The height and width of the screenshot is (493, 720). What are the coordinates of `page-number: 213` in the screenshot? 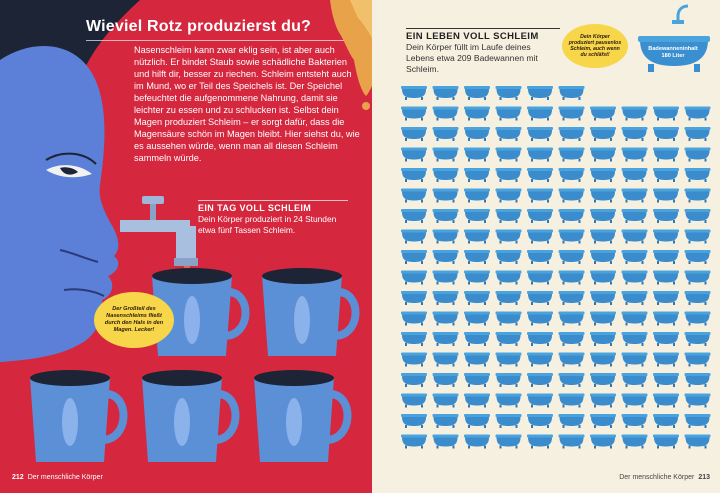 It's located at (704, 477).